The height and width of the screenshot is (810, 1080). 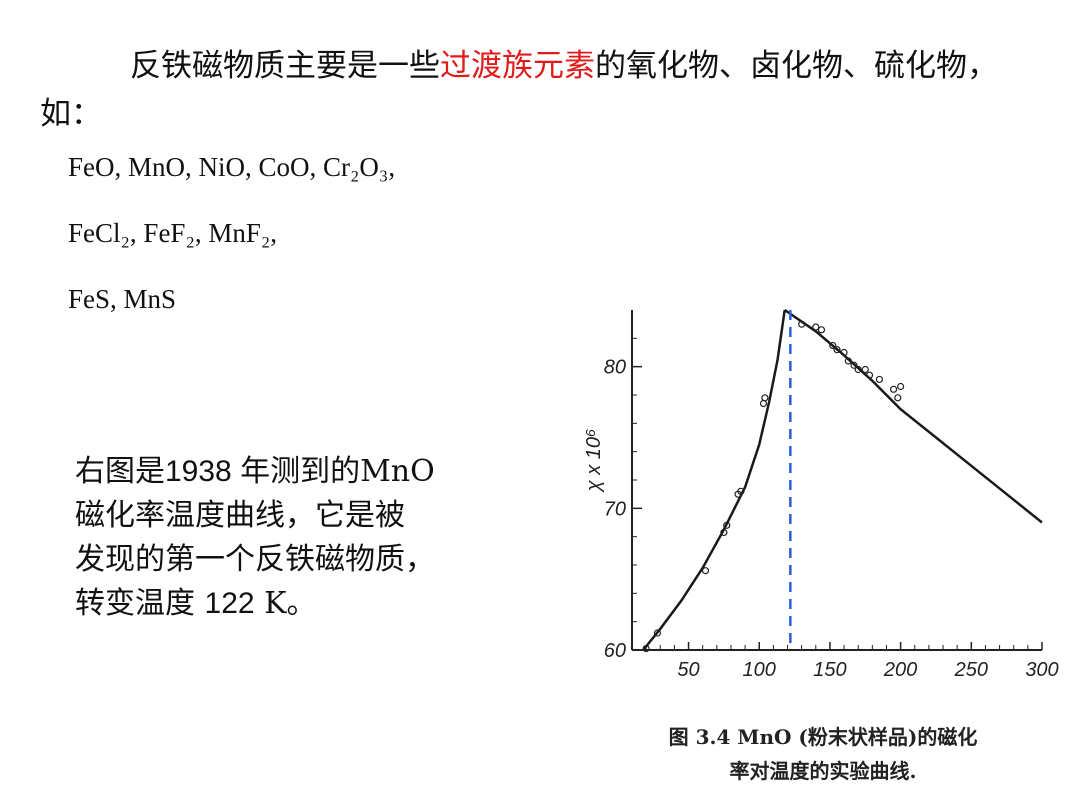 I want to click on x-tick-label: 150, so click(x=829, y=670).